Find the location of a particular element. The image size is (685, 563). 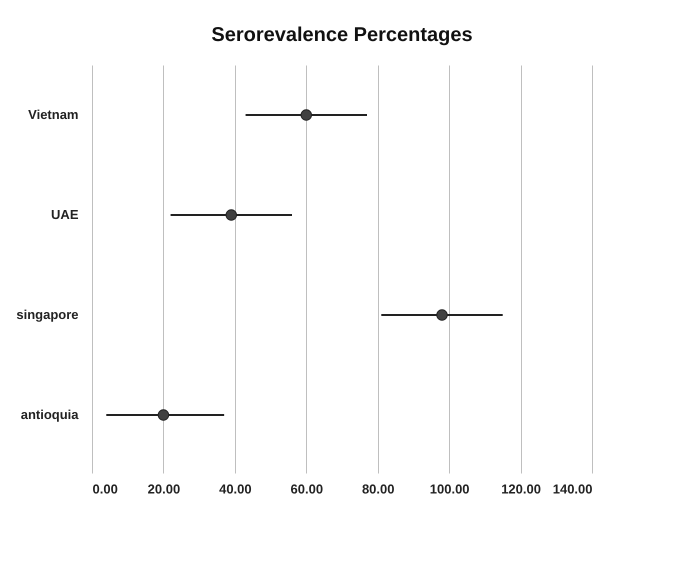

y-tick-label: antioquia is located at coordinates (50, 414).